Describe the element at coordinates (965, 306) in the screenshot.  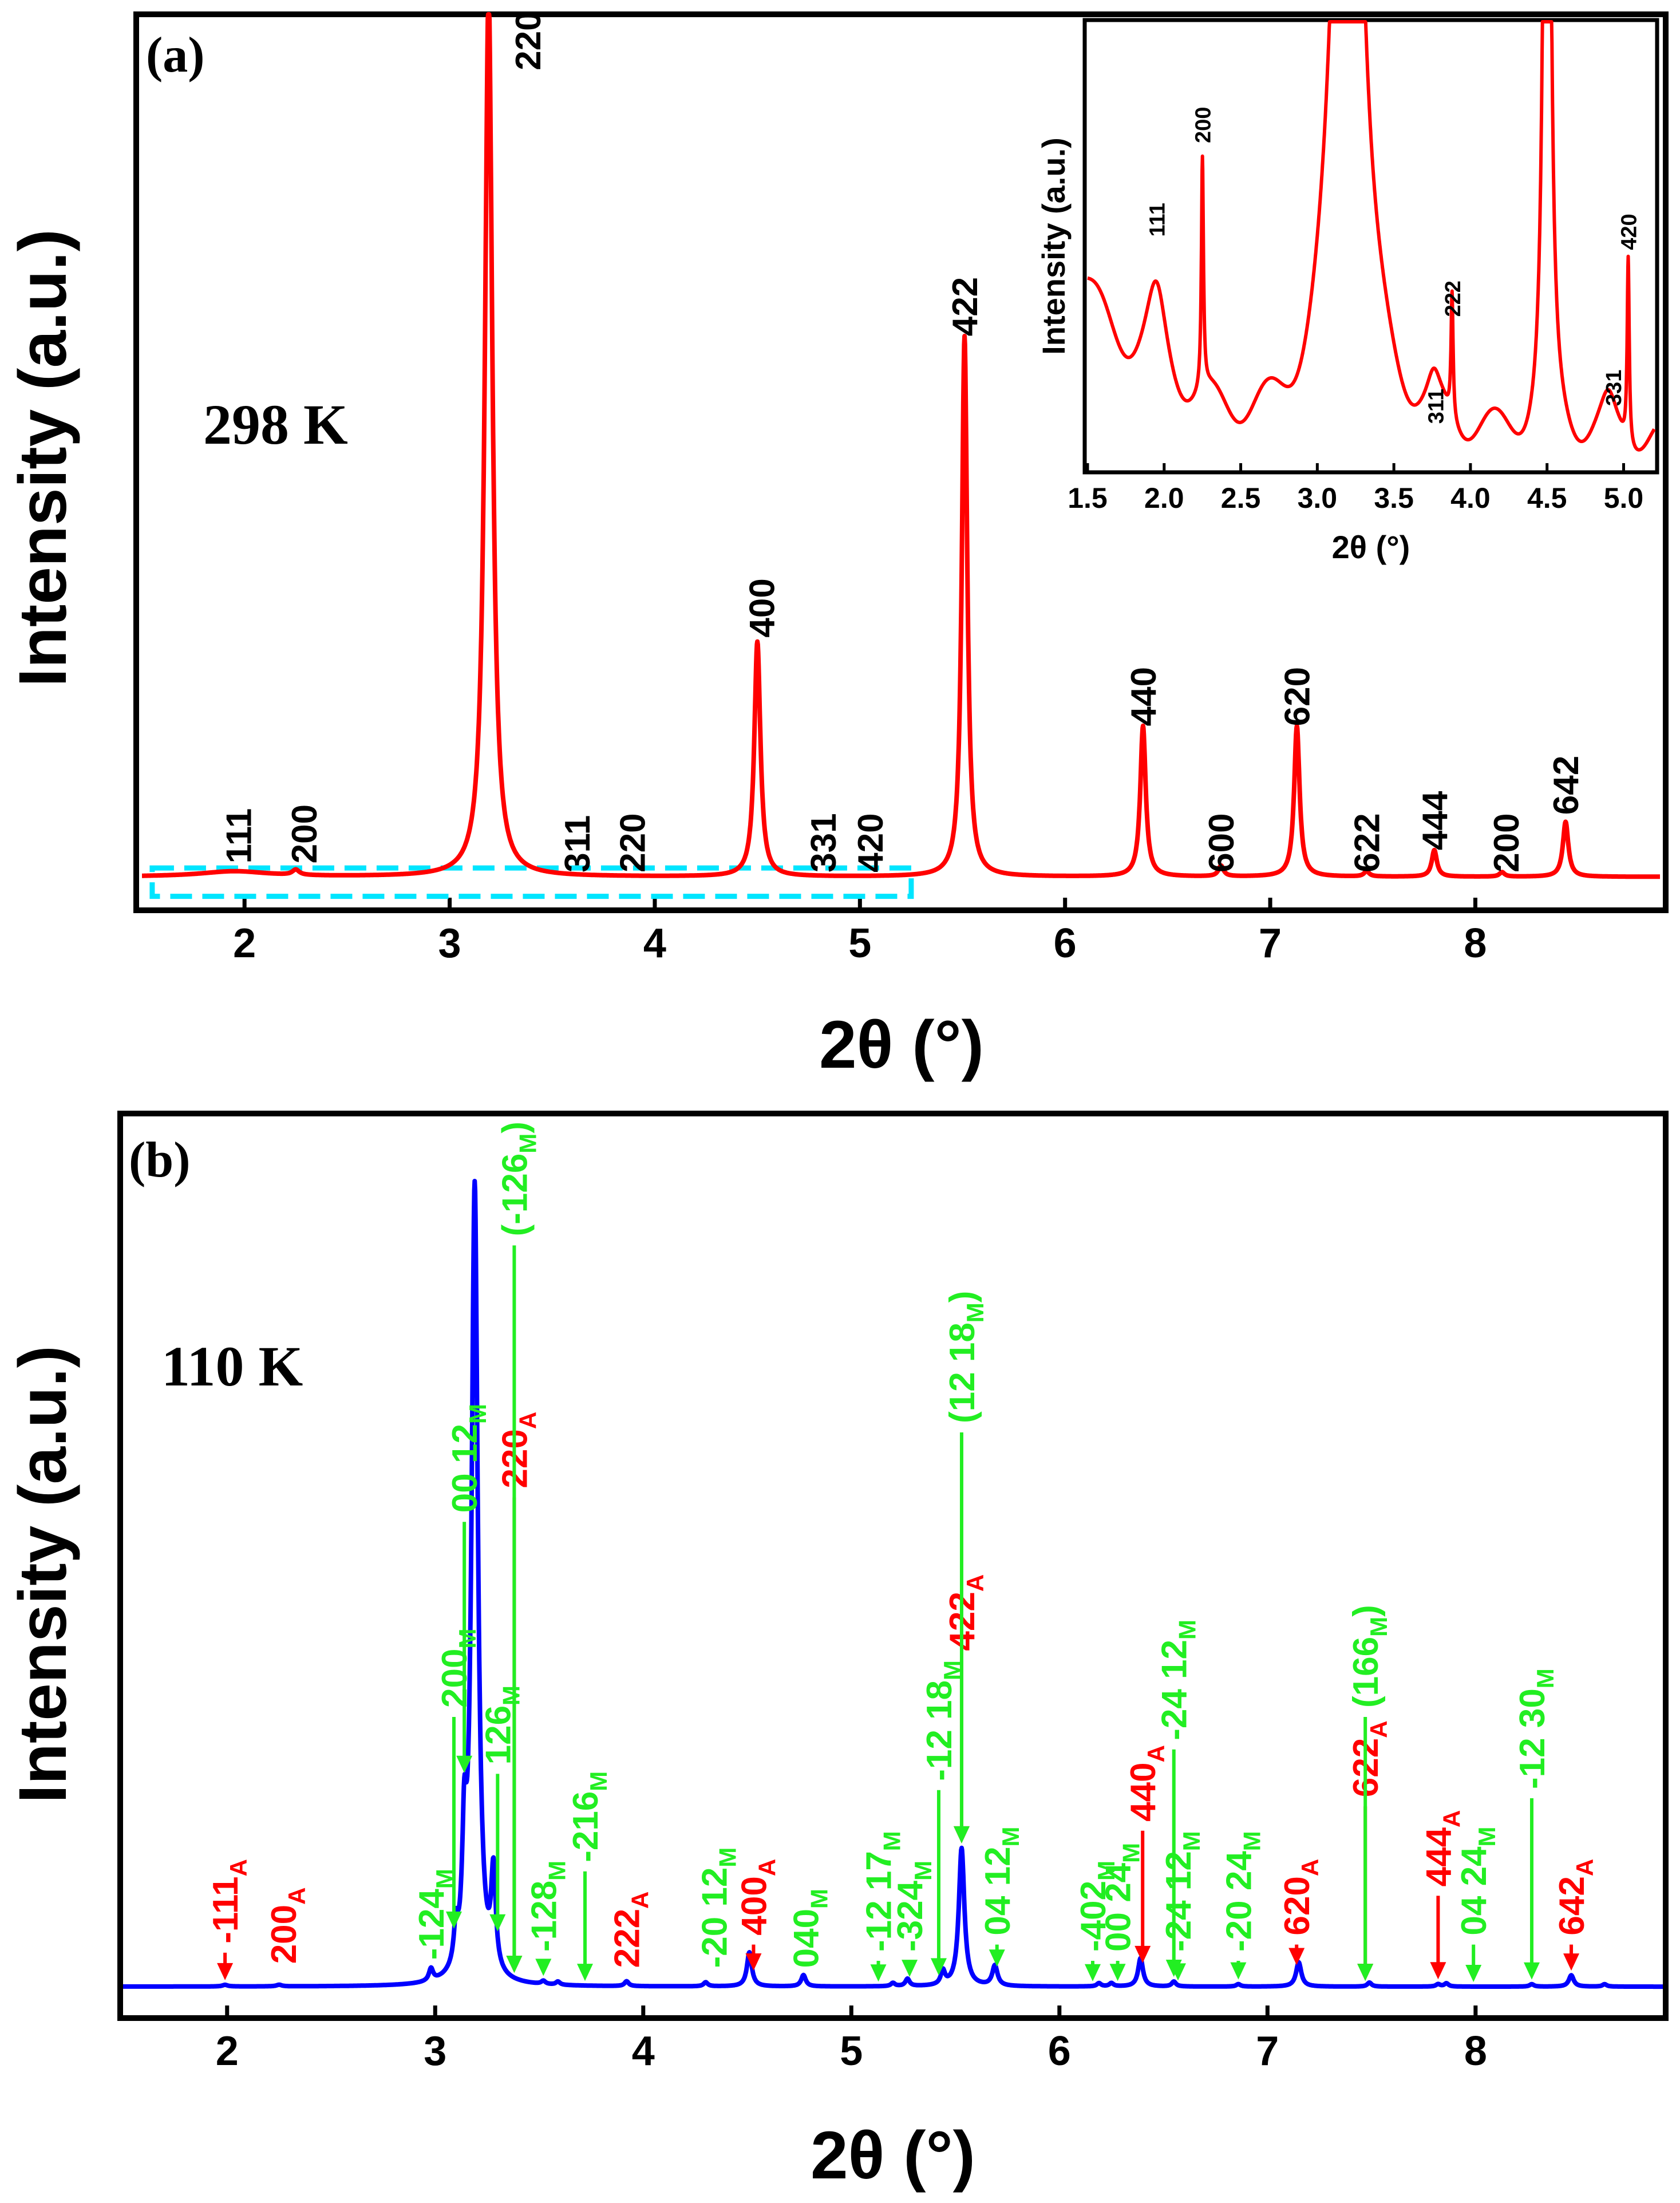
I see `panel-a-peak-label: 422` at that location.